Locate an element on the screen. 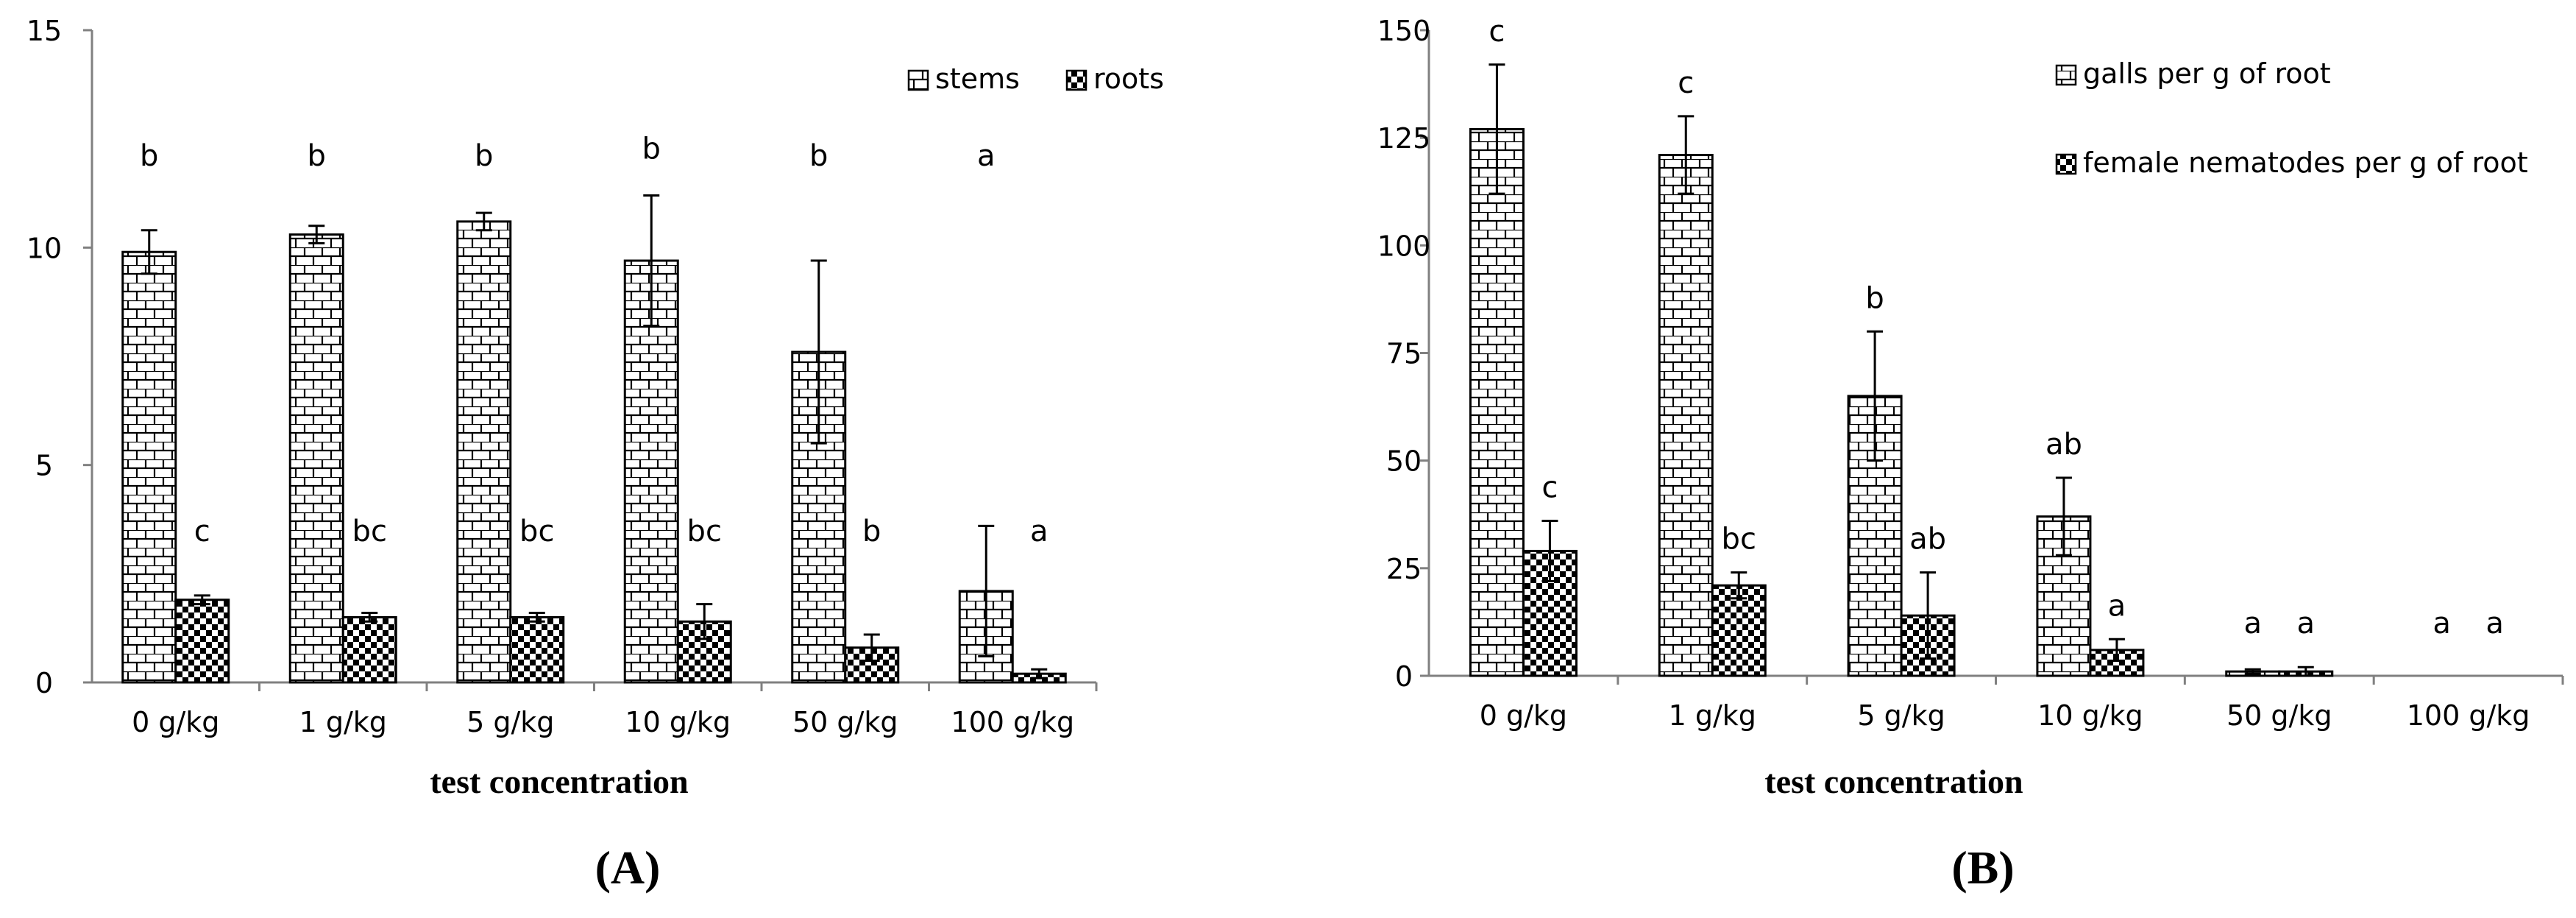 The height and width of the screenshot is (918, 2576). panel-label-a: (A) is located at coordinates (628, 867).